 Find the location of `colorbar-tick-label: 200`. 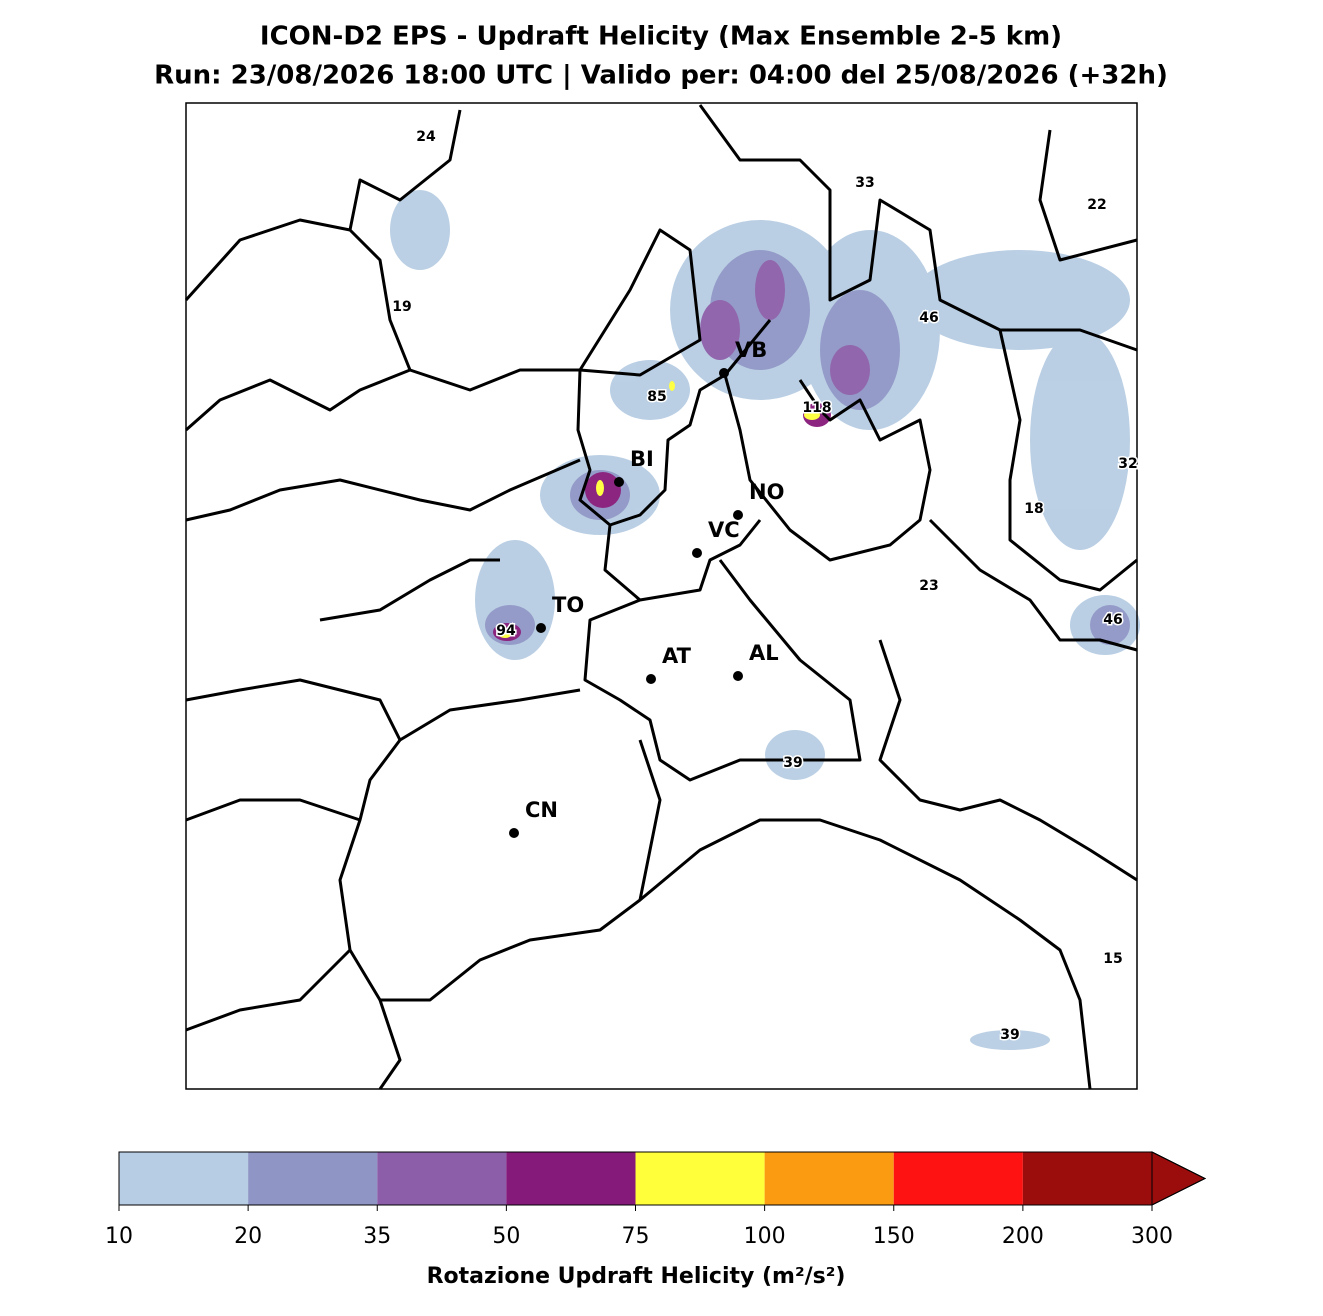

colorbar-tick-label: 200 is located at coordinates (1023, 1236).